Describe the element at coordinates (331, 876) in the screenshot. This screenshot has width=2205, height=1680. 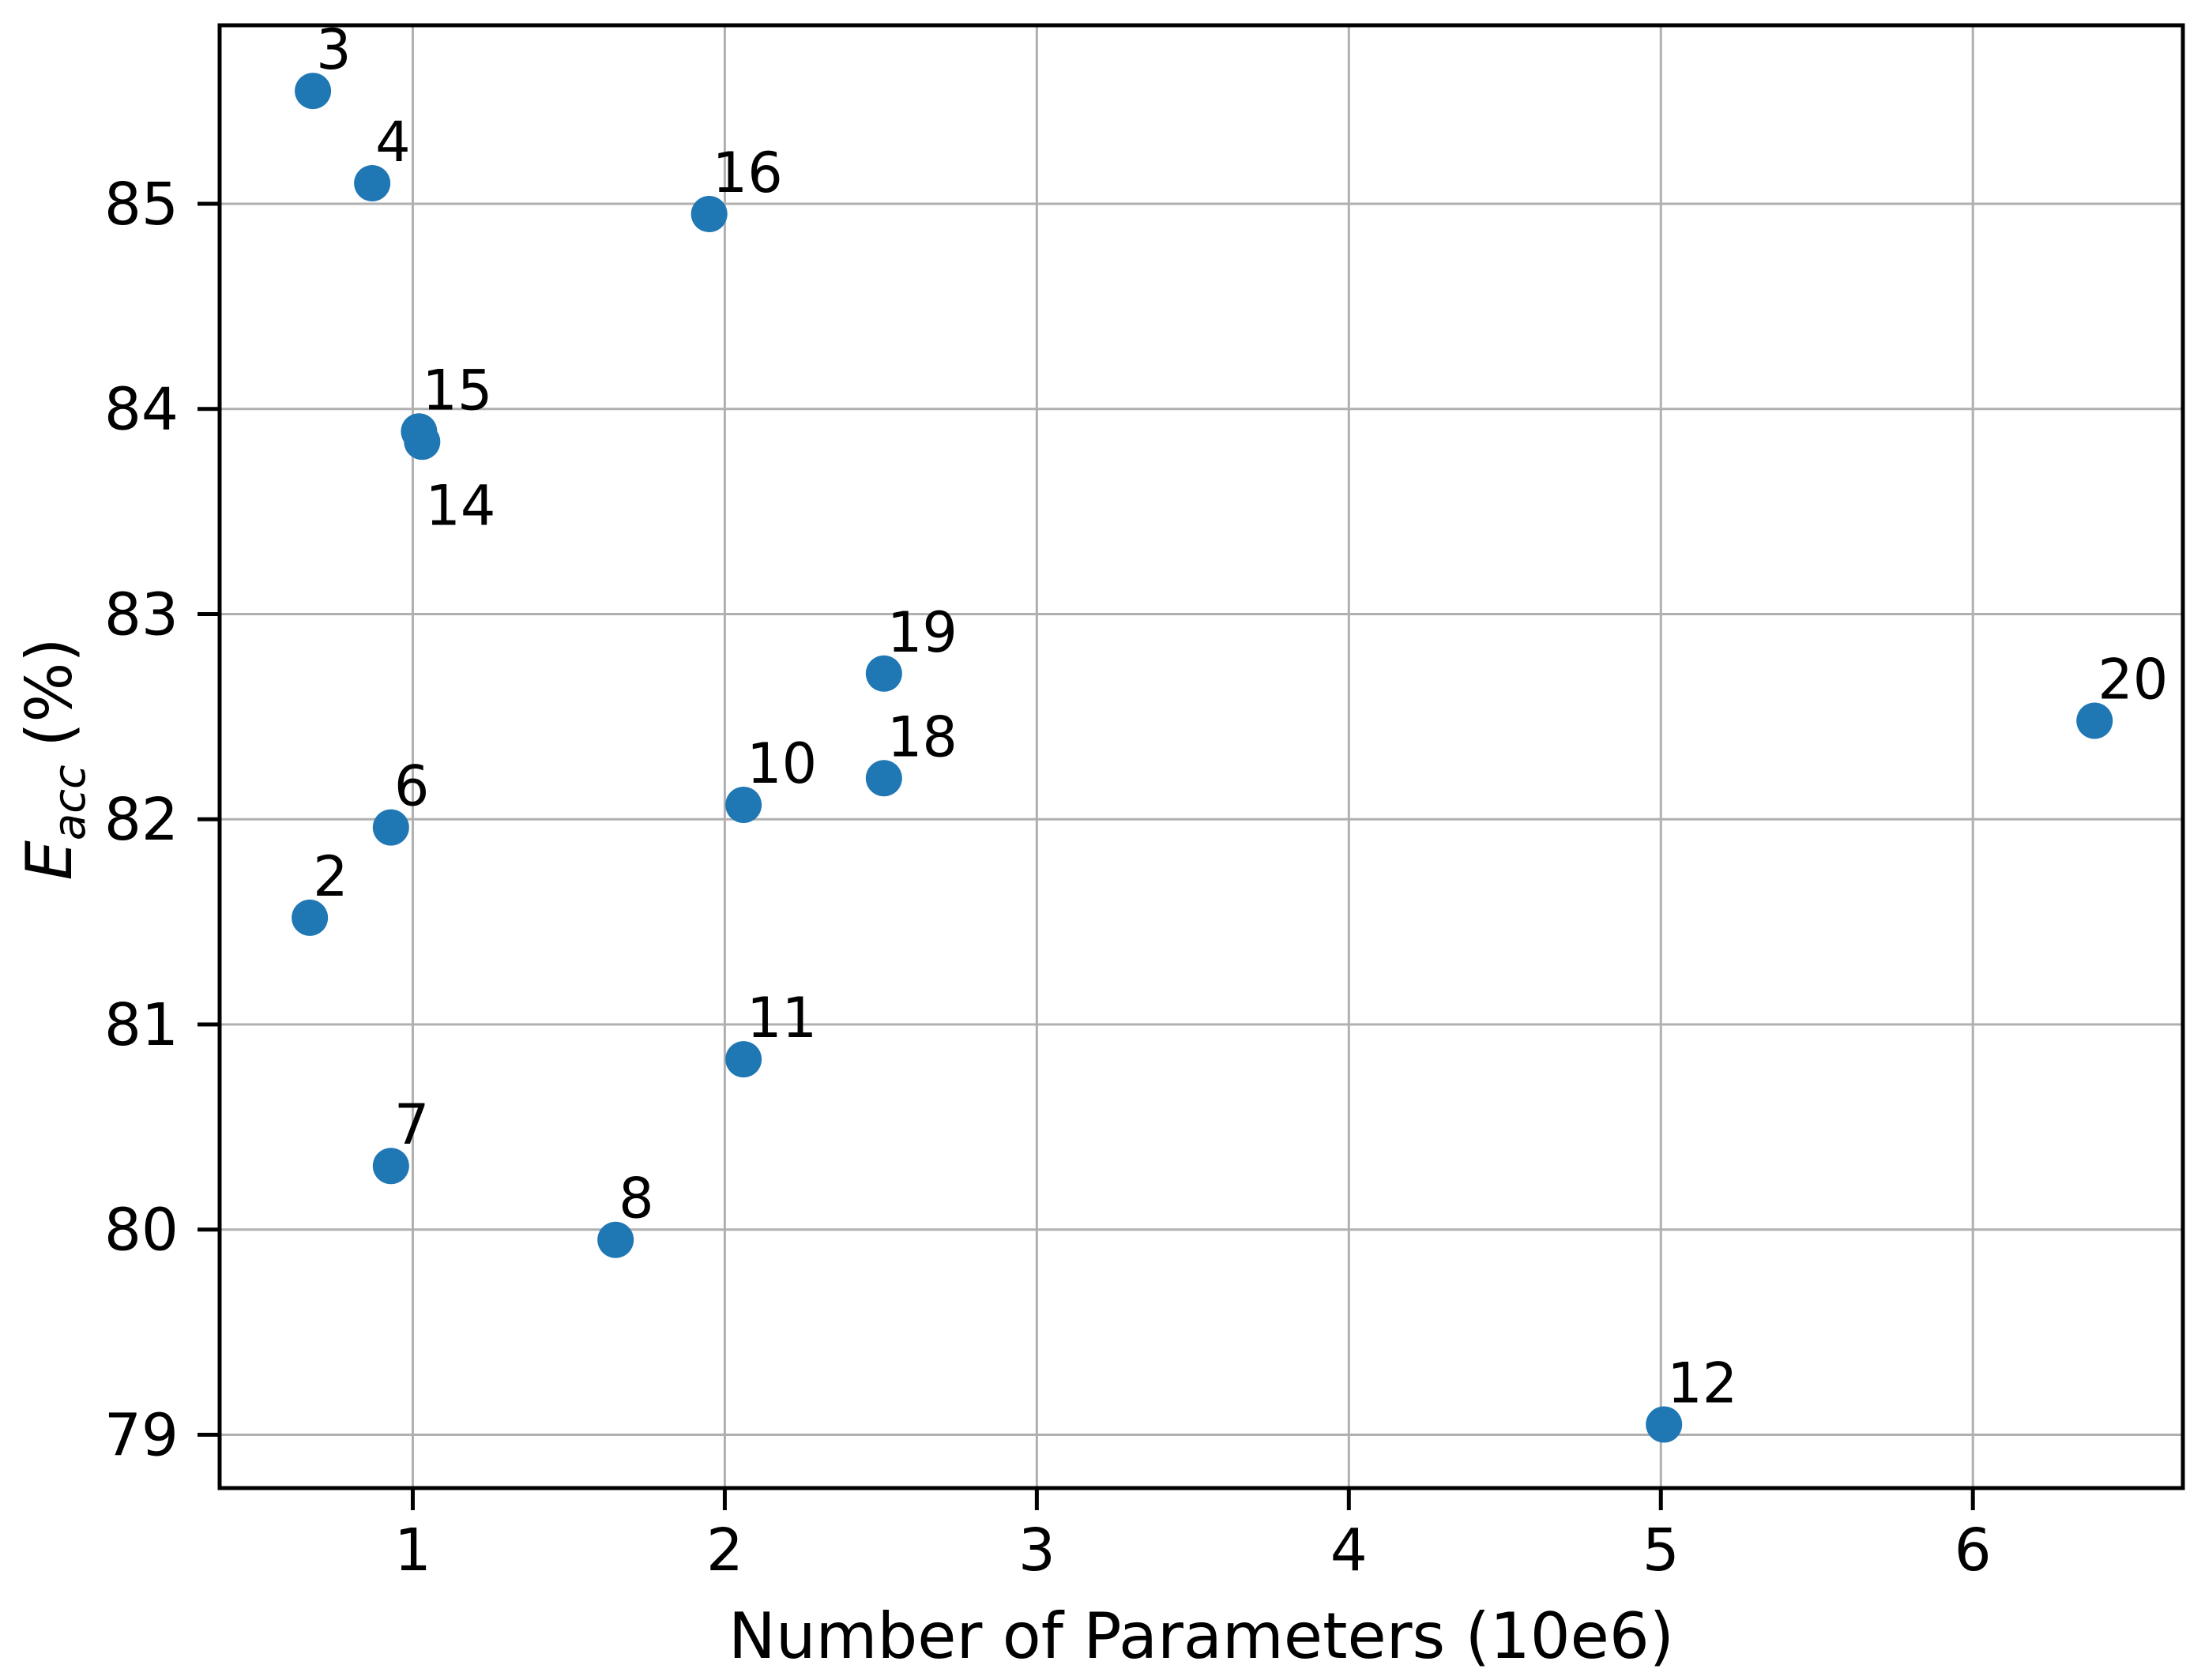
I see `point-label-2: 2` at that location.